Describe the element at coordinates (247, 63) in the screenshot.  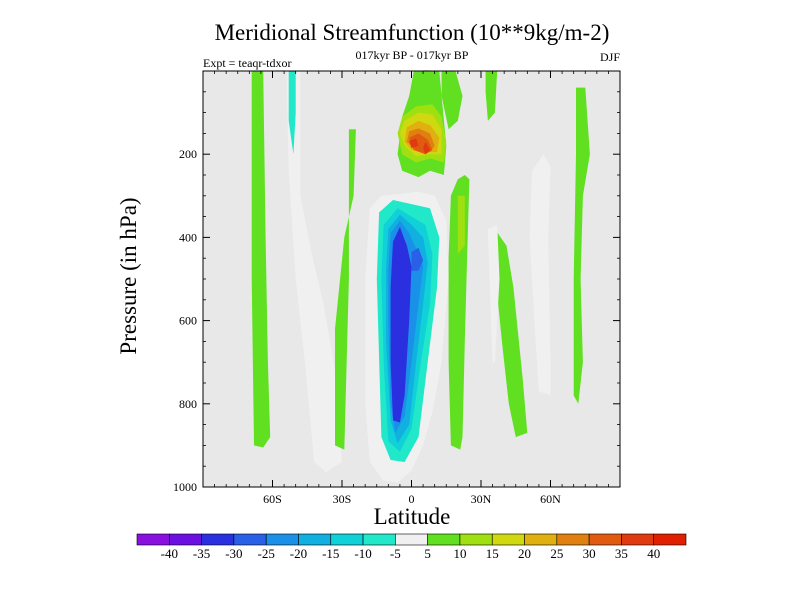
I see `experiment-label: Expt = teaqr-tdxor` at that location.